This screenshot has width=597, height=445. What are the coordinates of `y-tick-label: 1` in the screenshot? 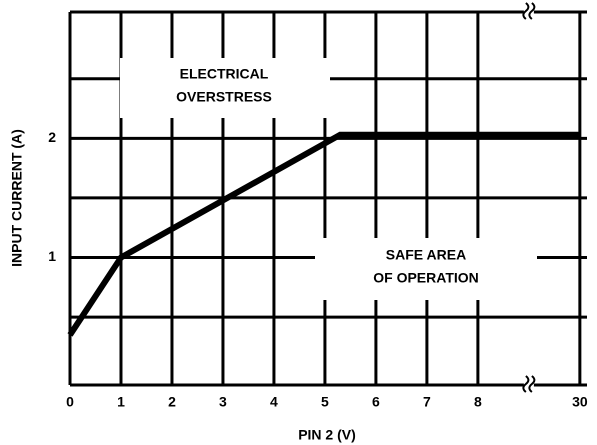 It's located at (52, 256).